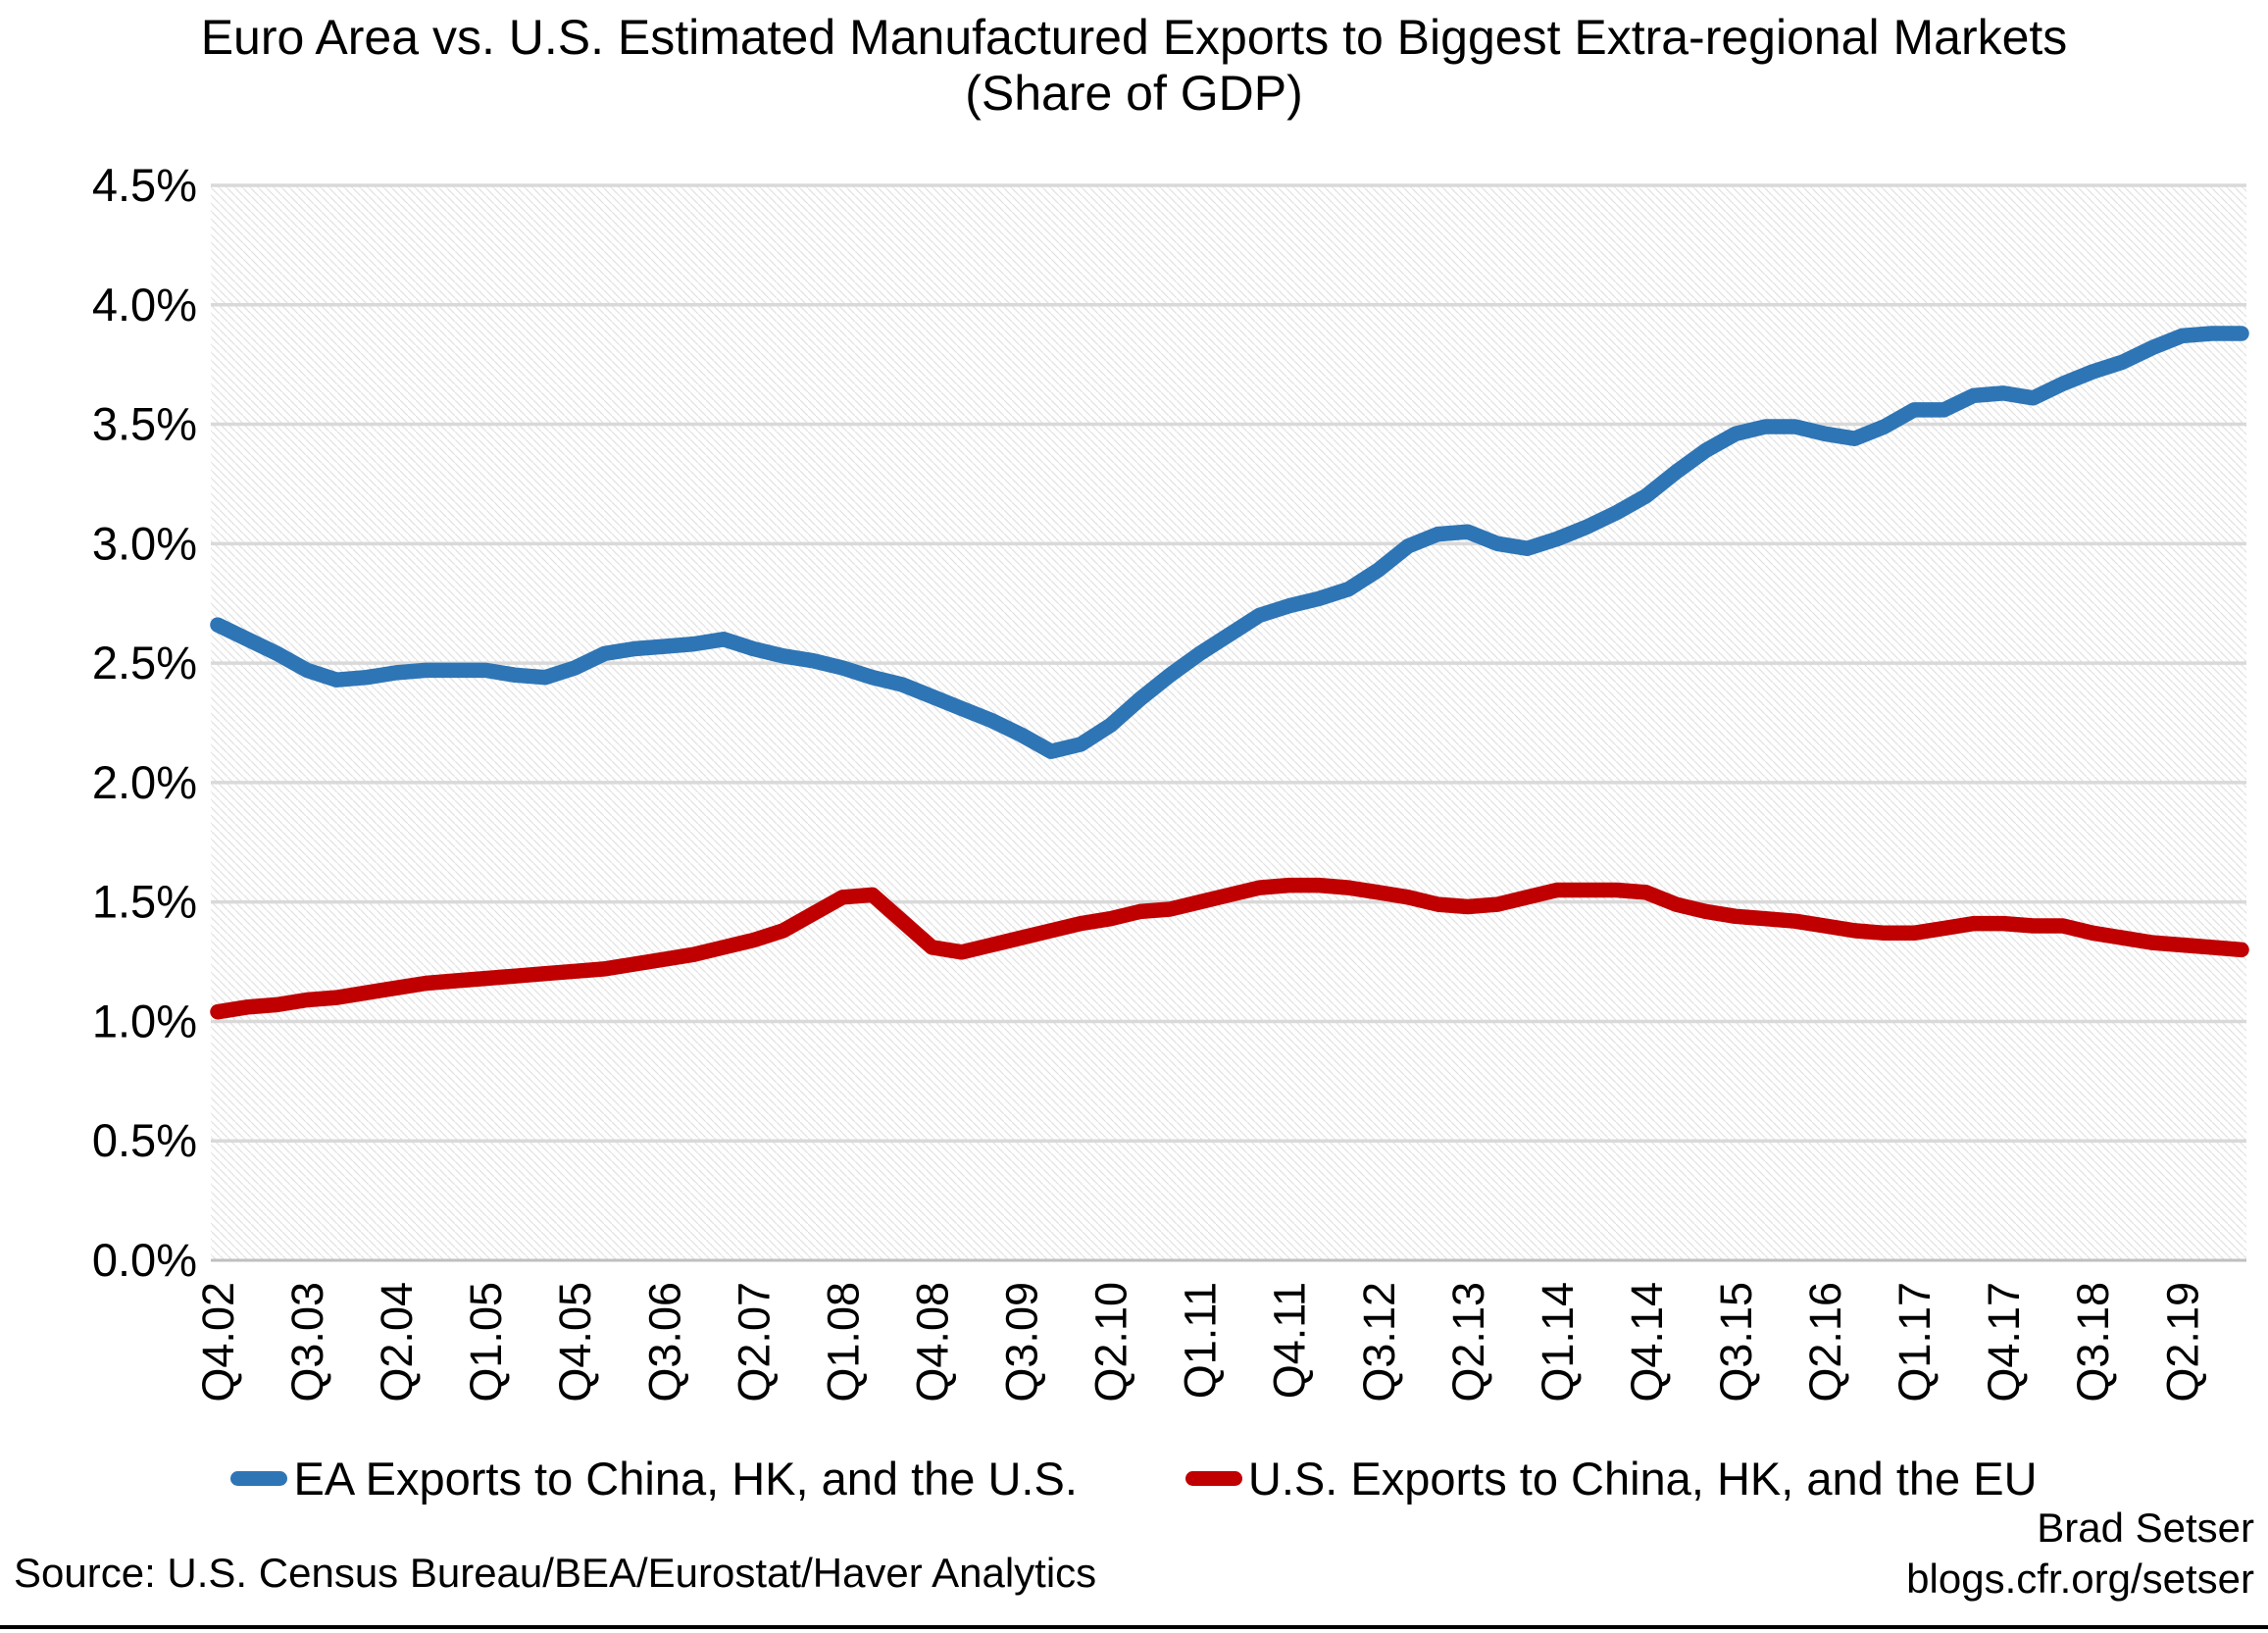 This screenshot has width=2268, height=1633. Describe the element at coordinates (144, 424) in the screenshot. I see `svg-text: 3.5%` at that location.